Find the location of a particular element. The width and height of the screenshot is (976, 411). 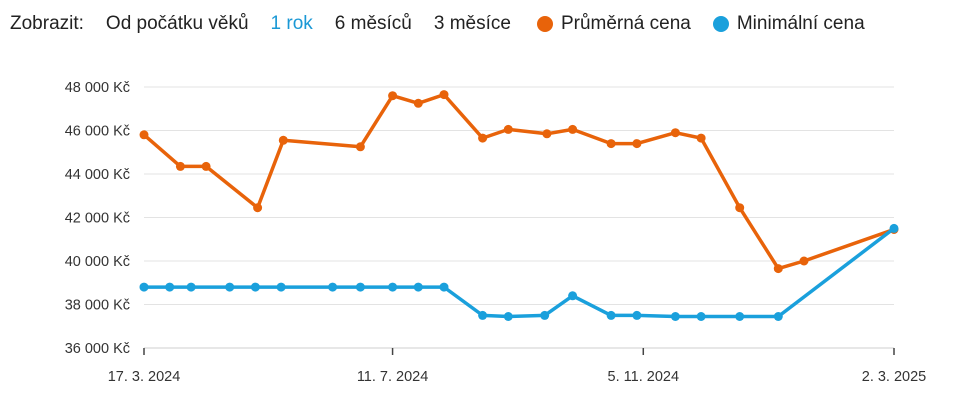

legend-dot-minimum-icon is located at coordinates (720, 24).